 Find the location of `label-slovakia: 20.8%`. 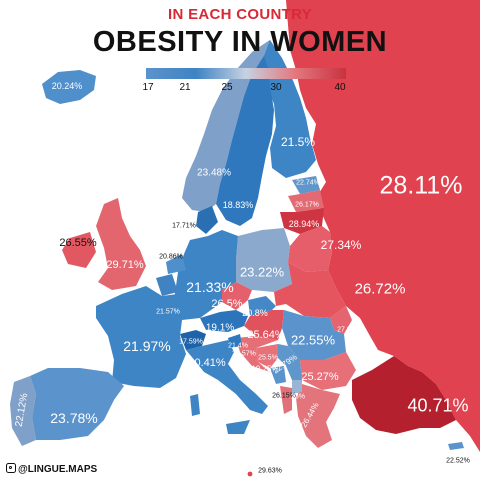

label-slovakia: 20.8% is located at coordinates (255, 313).